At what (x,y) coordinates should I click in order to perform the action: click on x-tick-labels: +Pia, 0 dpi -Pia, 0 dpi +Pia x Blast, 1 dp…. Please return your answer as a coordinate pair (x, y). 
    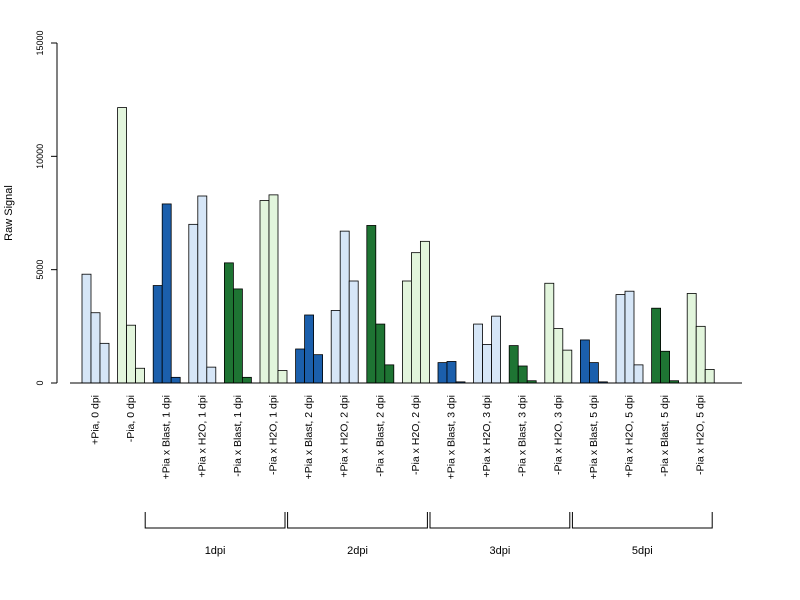
    Looking at the image, I should click on (398, 437).